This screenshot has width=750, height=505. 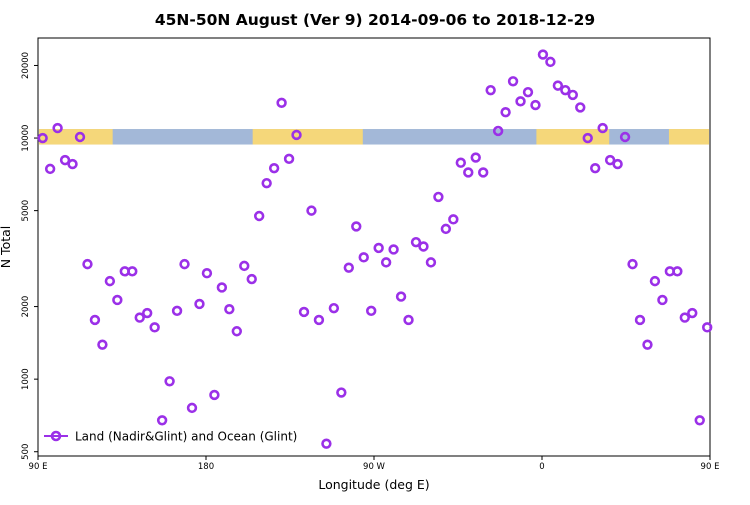 I want to click on y-axis: 500 1000 2000 5000 10000 20000, so click(x=29, y=256).